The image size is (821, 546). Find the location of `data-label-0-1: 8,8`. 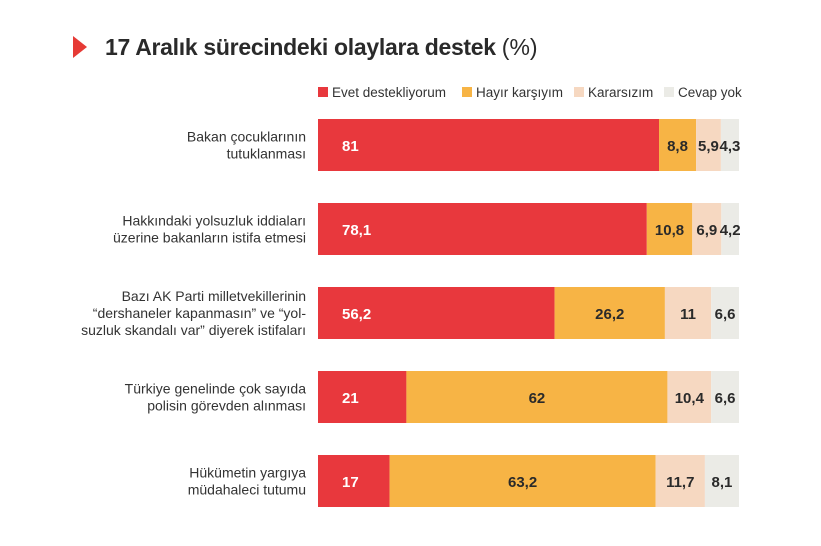

data-label-0-1: 8,8 is located at coordinates (677, 146).